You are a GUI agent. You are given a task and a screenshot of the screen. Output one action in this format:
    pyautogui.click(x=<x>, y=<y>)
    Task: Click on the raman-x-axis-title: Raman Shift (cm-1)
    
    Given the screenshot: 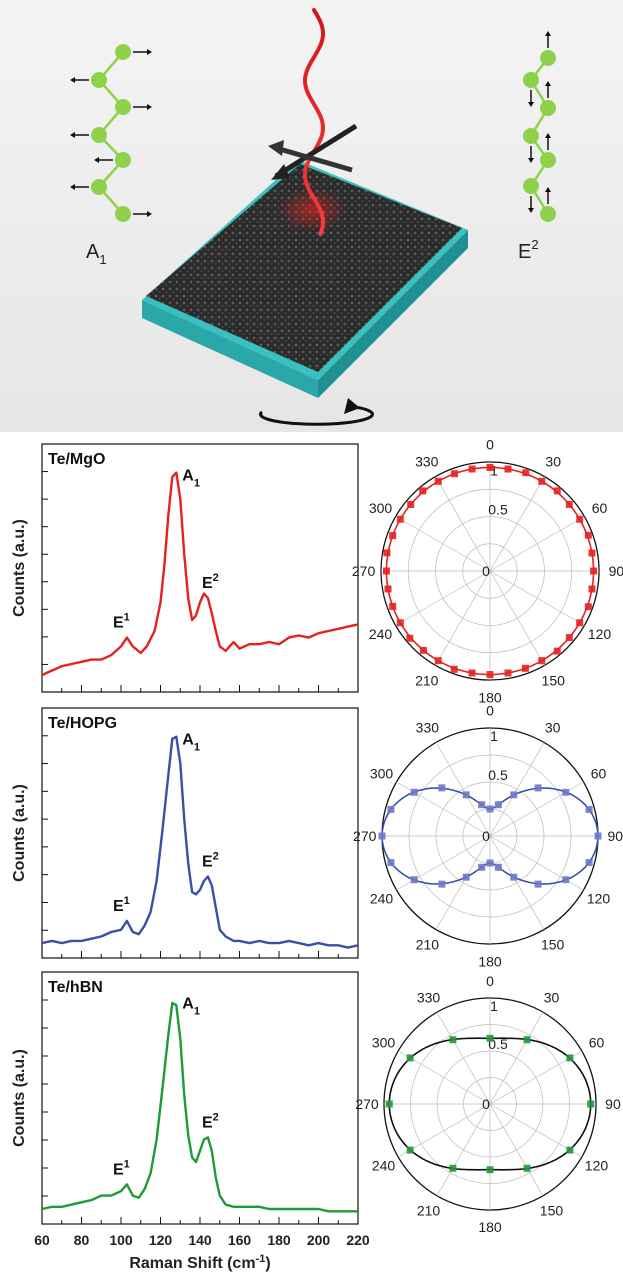 What is the action you would take?
    pyautogui.click(x=199, y=1262)
    